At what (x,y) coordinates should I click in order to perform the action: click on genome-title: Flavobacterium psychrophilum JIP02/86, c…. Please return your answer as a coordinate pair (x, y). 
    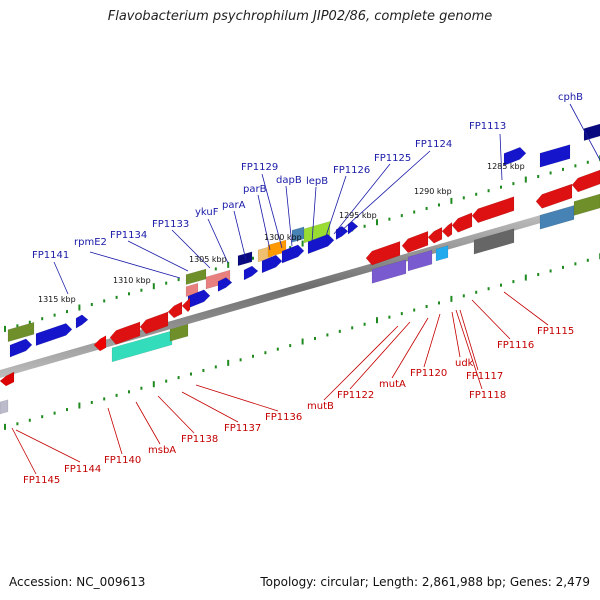
    Looking at the image, I should click on (300, 16).